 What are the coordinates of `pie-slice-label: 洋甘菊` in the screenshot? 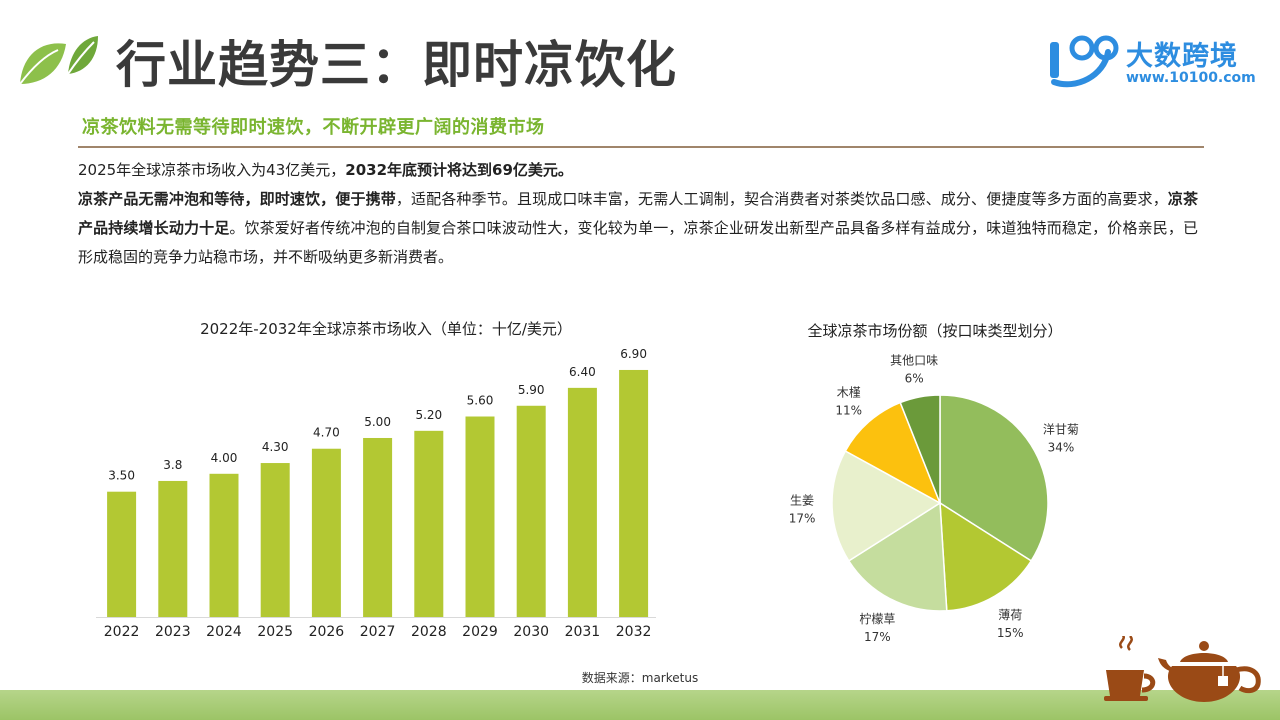 It's located at (1061, 429).